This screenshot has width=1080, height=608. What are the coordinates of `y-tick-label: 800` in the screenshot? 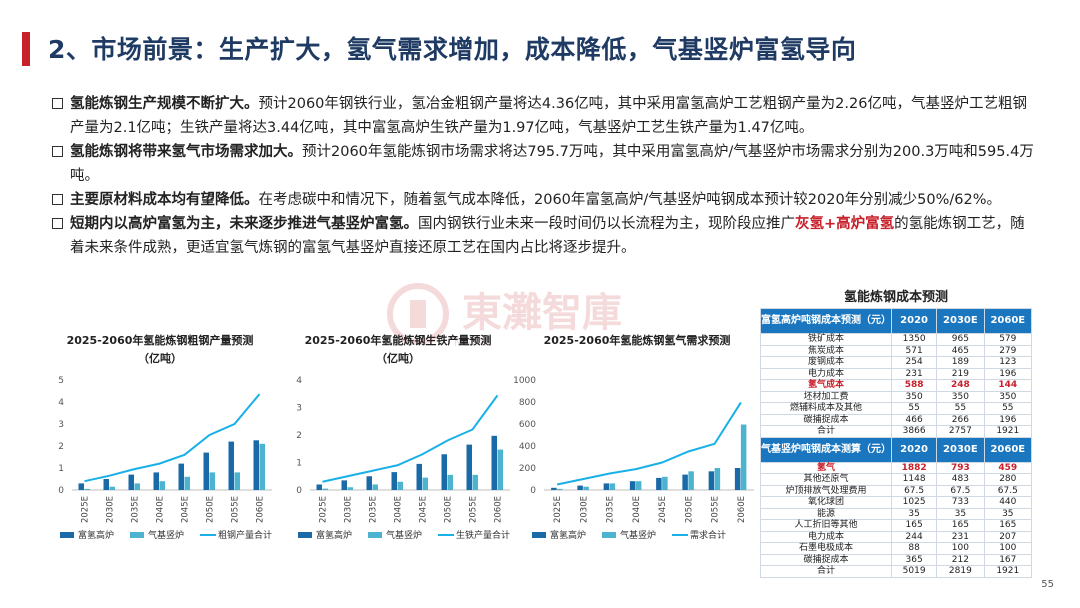 It's located at (527, 403).